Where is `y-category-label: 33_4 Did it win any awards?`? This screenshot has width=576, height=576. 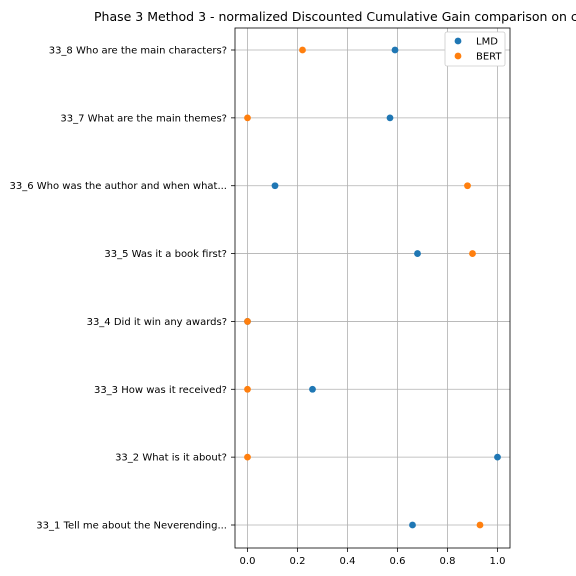 y-category-label: 33_4 Did it win any awards? is located at coordinates (157, 322).